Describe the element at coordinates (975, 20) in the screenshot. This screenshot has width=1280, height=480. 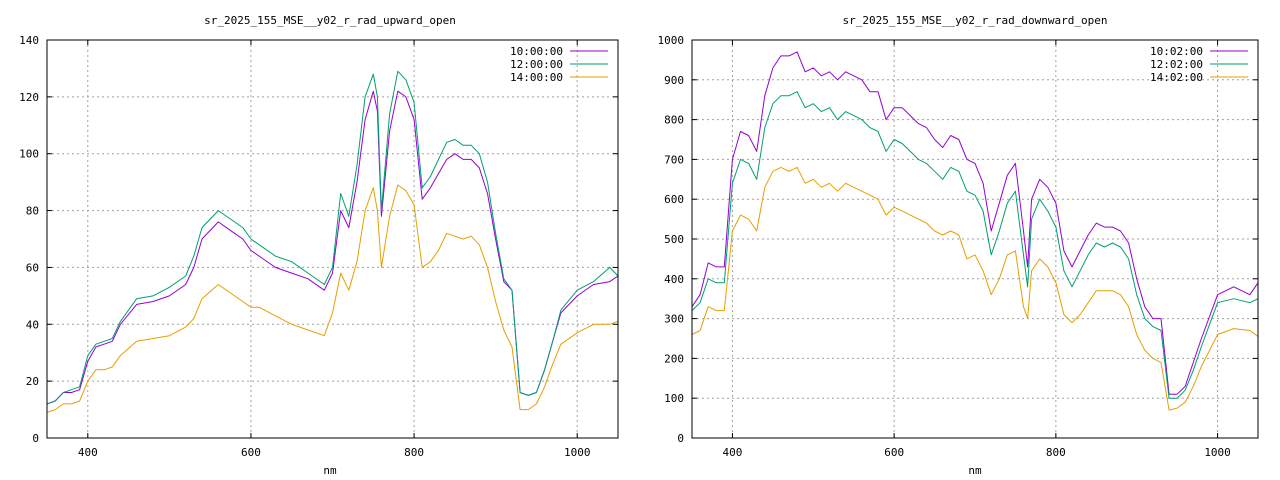
I see `chart-title: sr_2025_155_MSE__y02_r_rad_downward_open` at that location.